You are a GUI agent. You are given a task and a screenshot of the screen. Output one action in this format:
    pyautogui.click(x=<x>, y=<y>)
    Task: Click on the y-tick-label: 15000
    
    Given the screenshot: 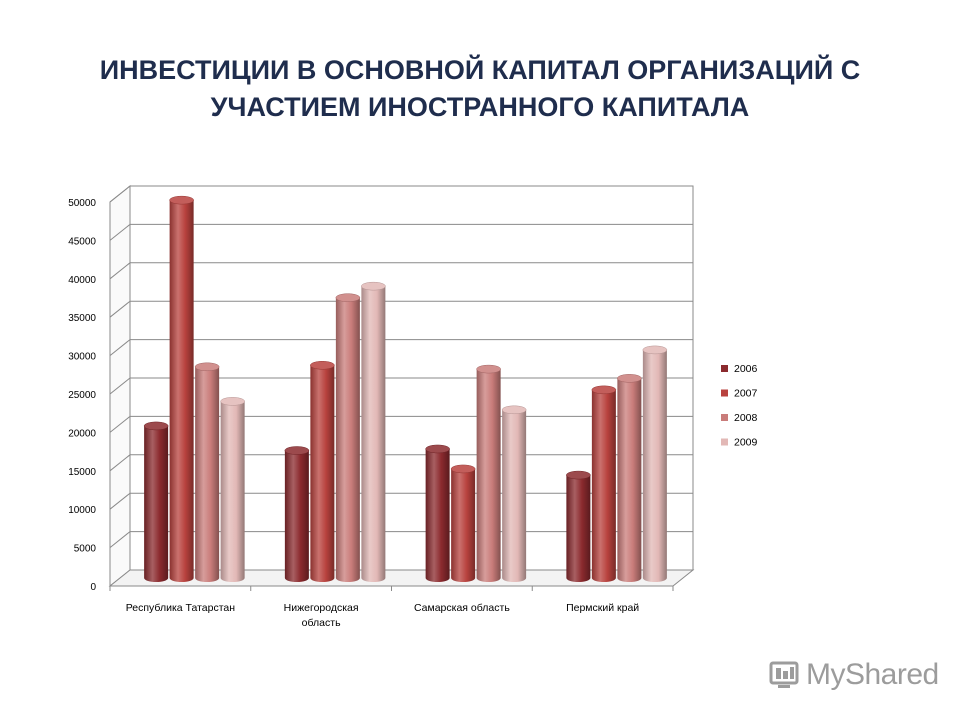 What is the action you would take?
    pyautogui.click(x=82, y=472)
    